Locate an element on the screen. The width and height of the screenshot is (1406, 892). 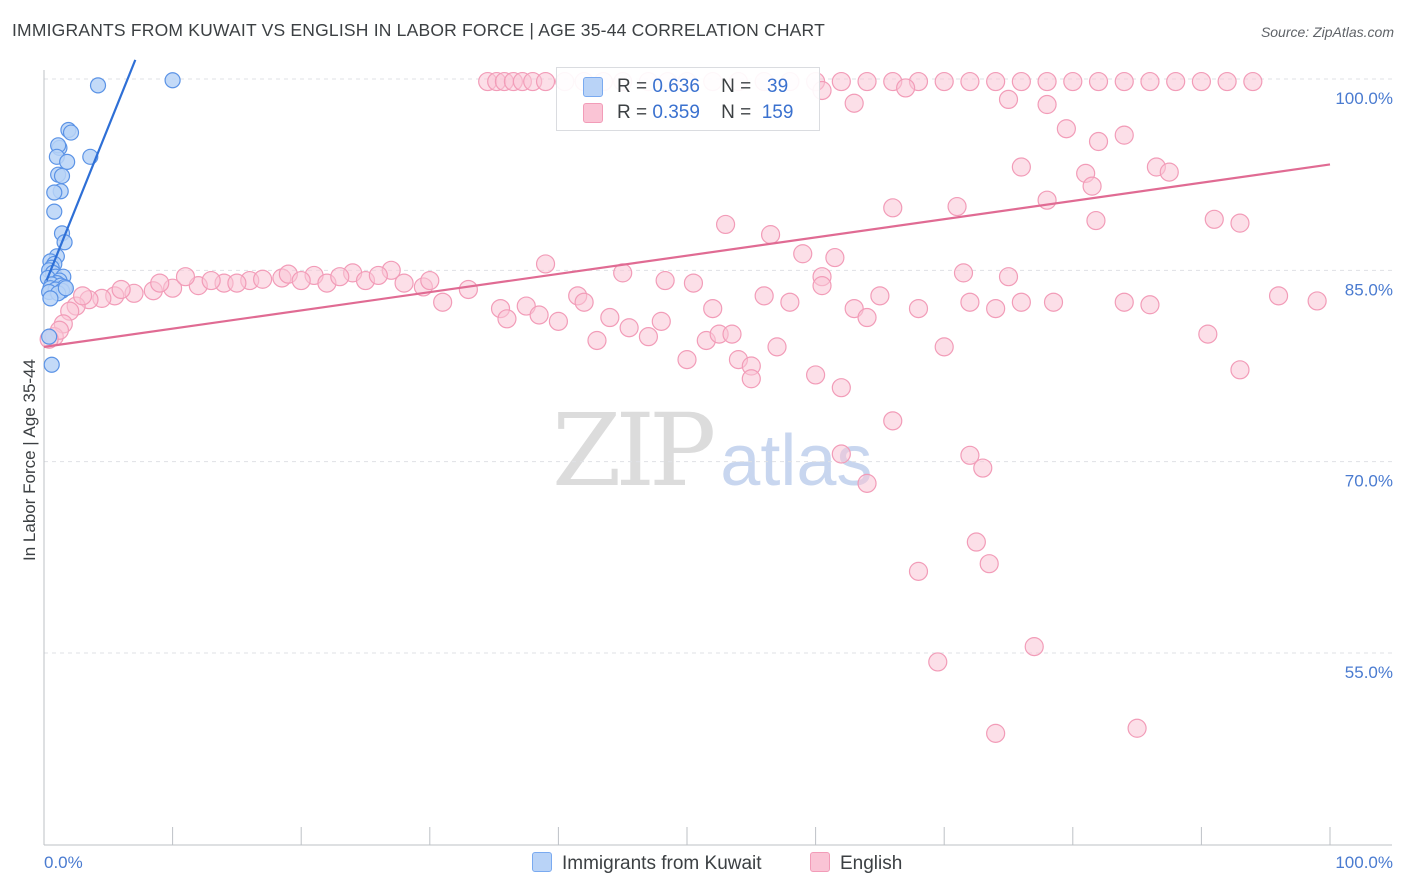
legend-item-english: English is located at coordinates (856, 863).